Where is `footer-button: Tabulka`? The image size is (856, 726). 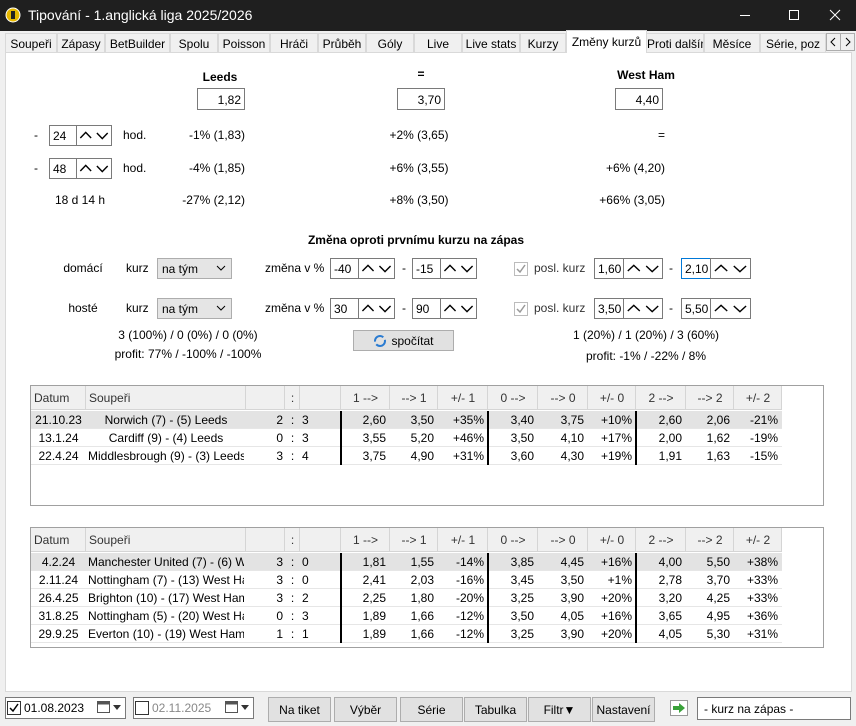
footer-button: Tabulka is located at coordinates (495, 709).